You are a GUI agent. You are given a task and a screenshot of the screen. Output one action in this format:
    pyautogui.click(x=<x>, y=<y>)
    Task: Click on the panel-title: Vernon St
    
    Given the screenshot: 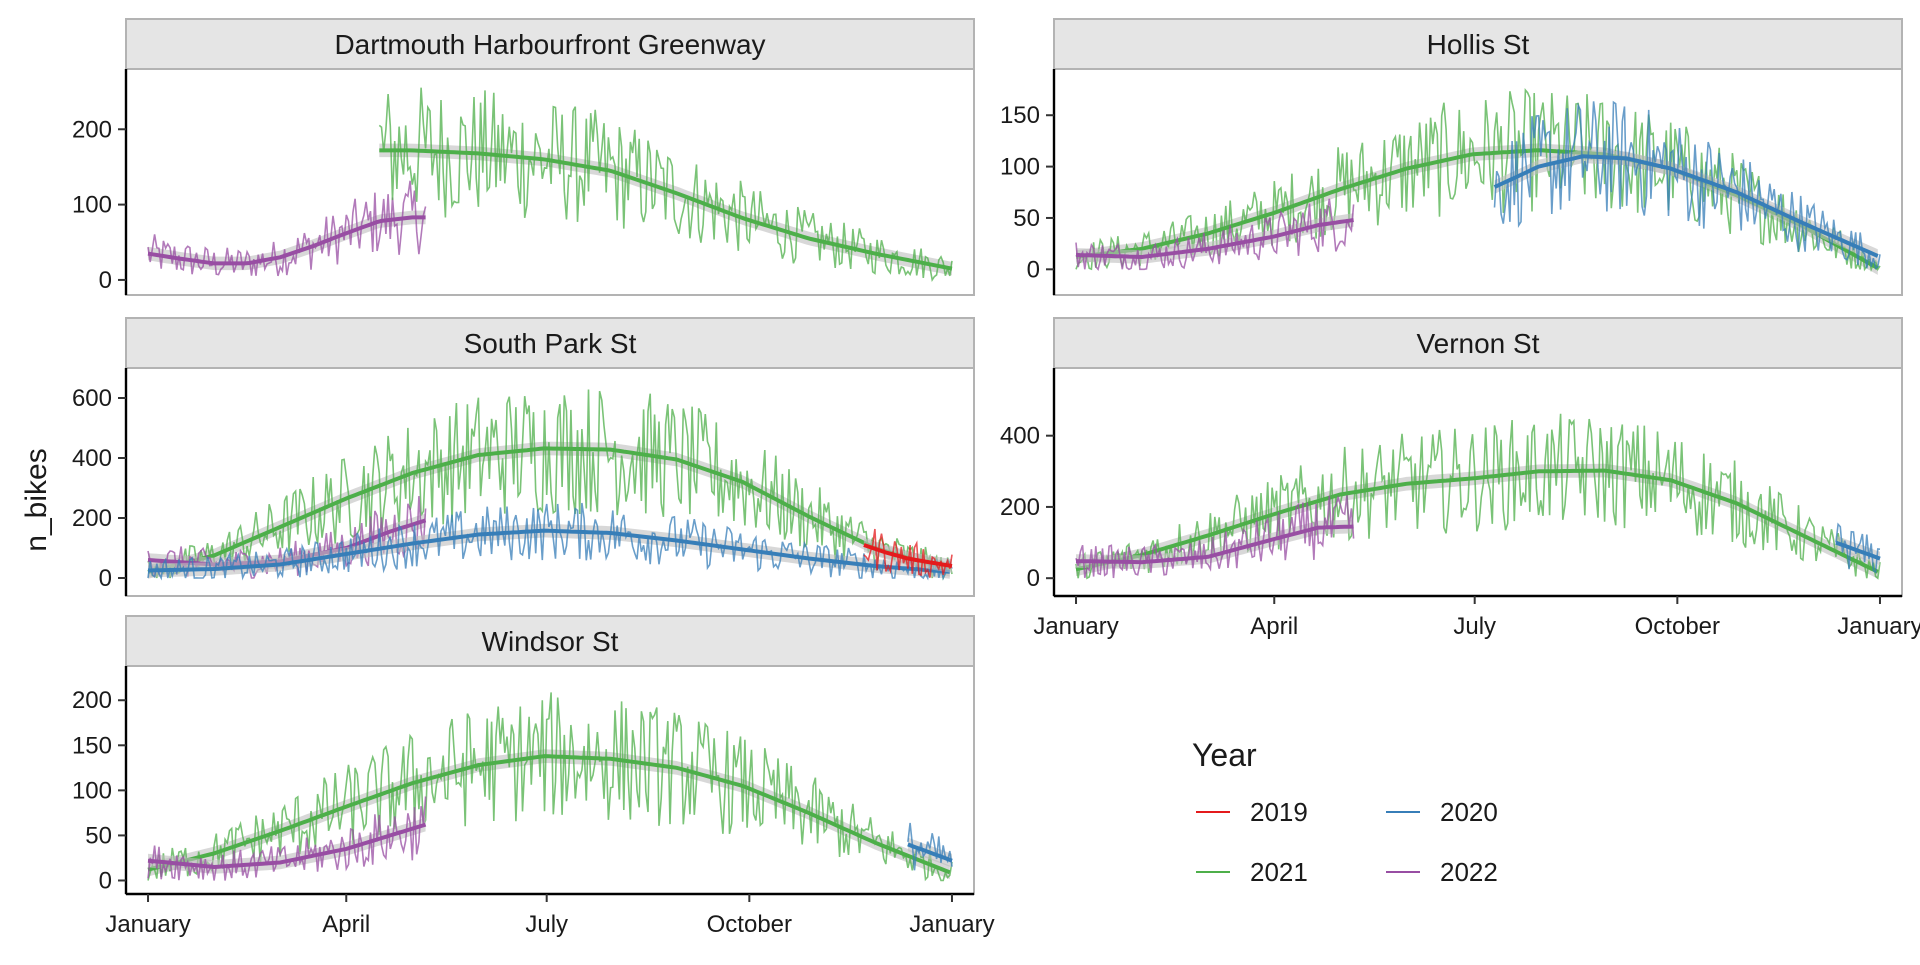 What is the action you would take?
    pyautogui.click(x=1478, y=343)
    